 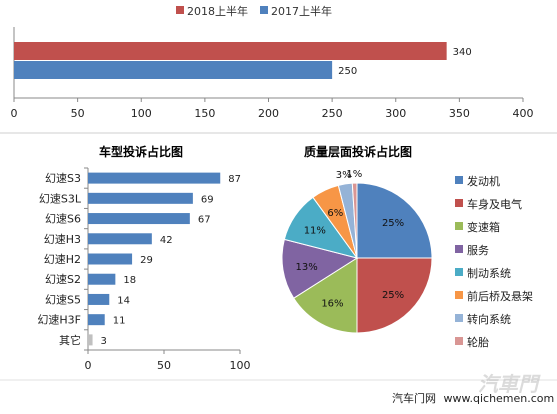 What do you see at coordinates (462, 52) in the screenshot?
I see `bar-value-label-0: 340` at bounding box center [462, 52].